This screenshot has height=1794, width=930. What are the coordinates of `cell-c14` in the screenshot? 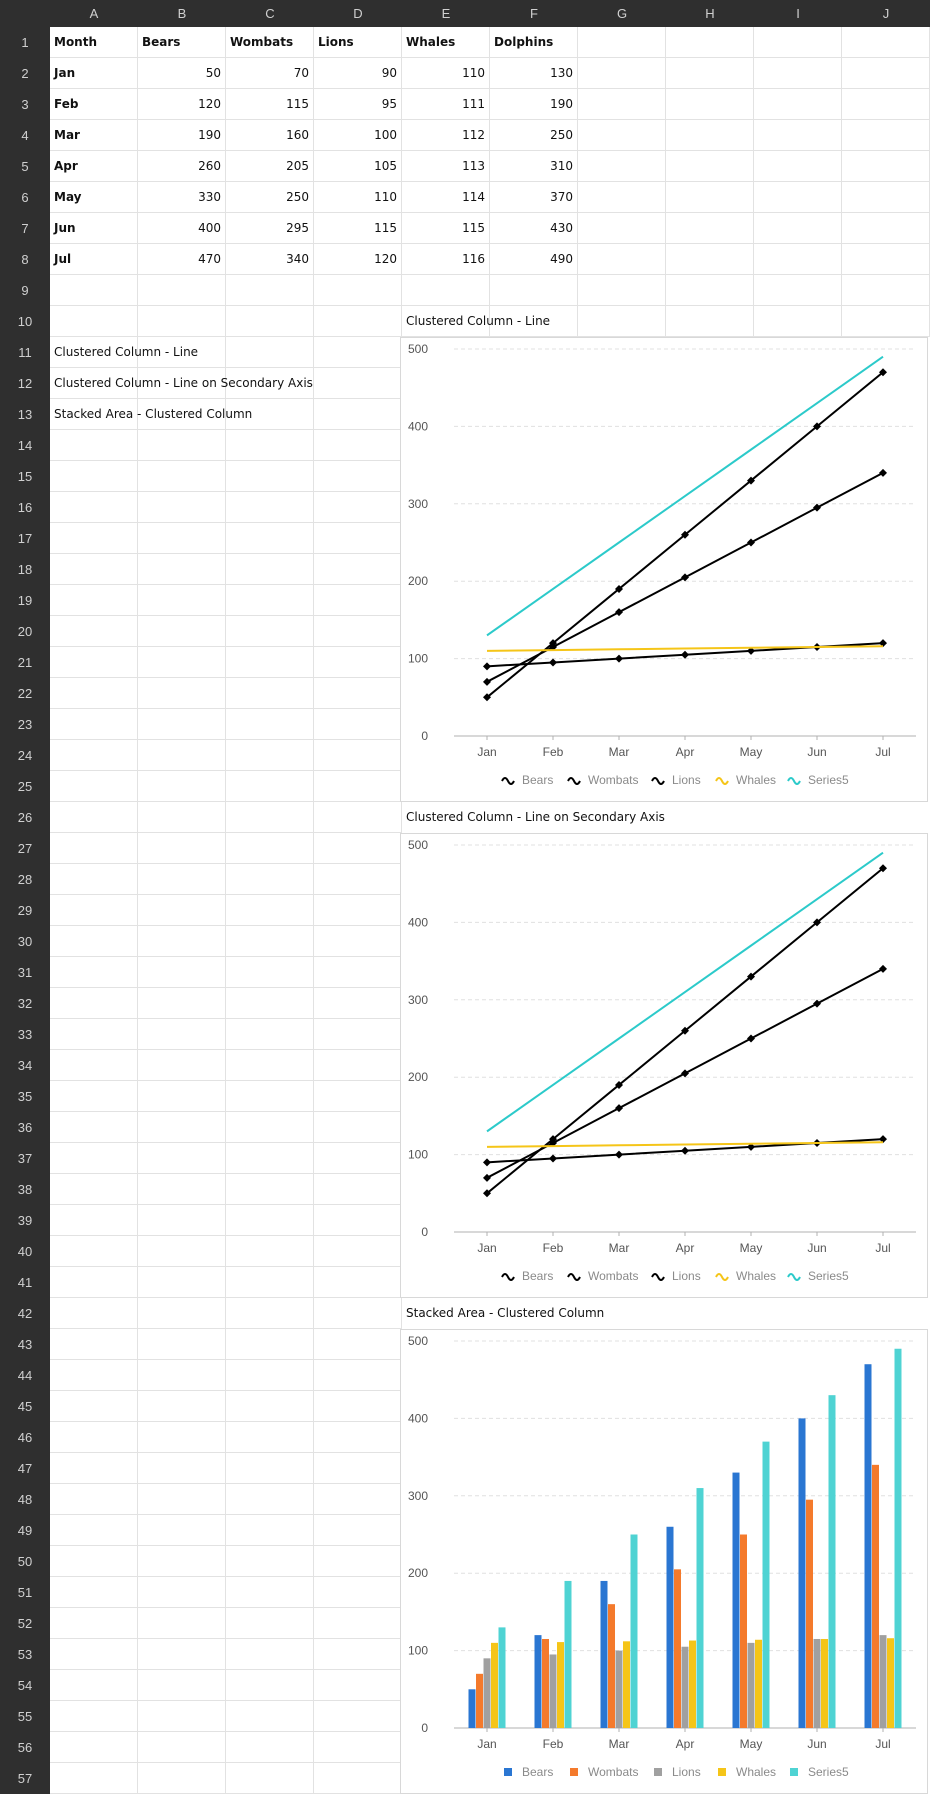 It's located at (270, 445).